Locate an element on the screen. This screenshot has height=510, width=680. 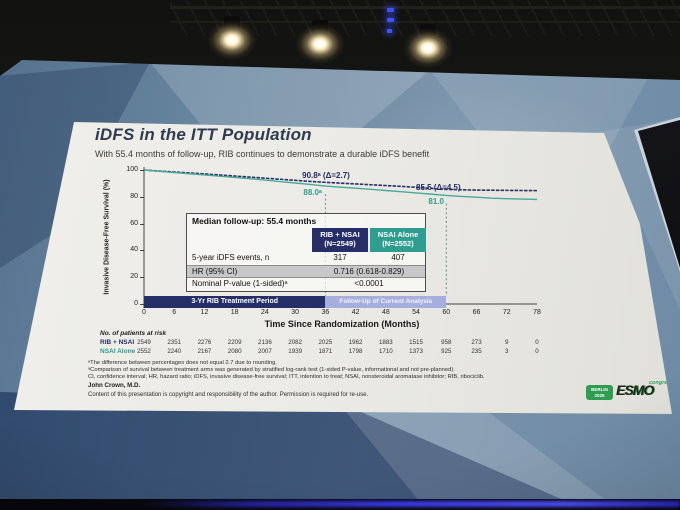
events-rib-nsai: 317 is located at coordinates (340, 257).